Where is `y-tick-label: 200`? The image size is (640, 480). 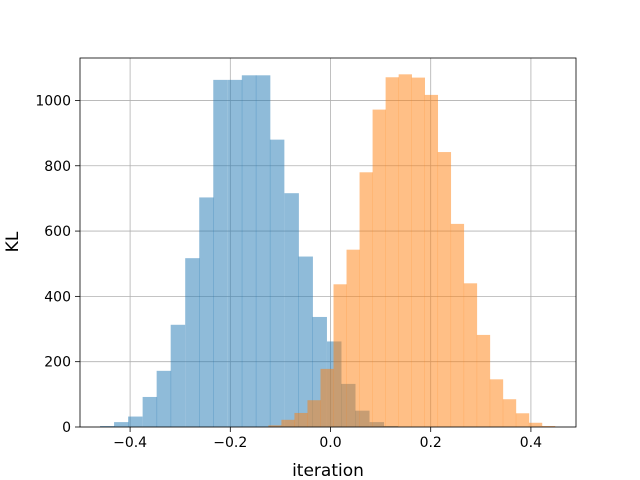
y-tick-label: 200 is located at coordinates (57, 363).